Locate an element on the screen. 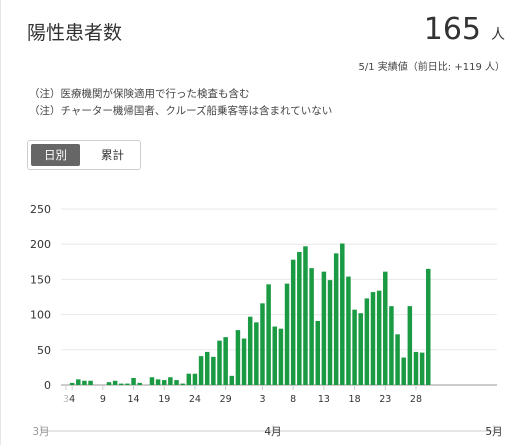 This screenshot has height=445, width=519. bar-4/27 is located at coordinates (403, 371).